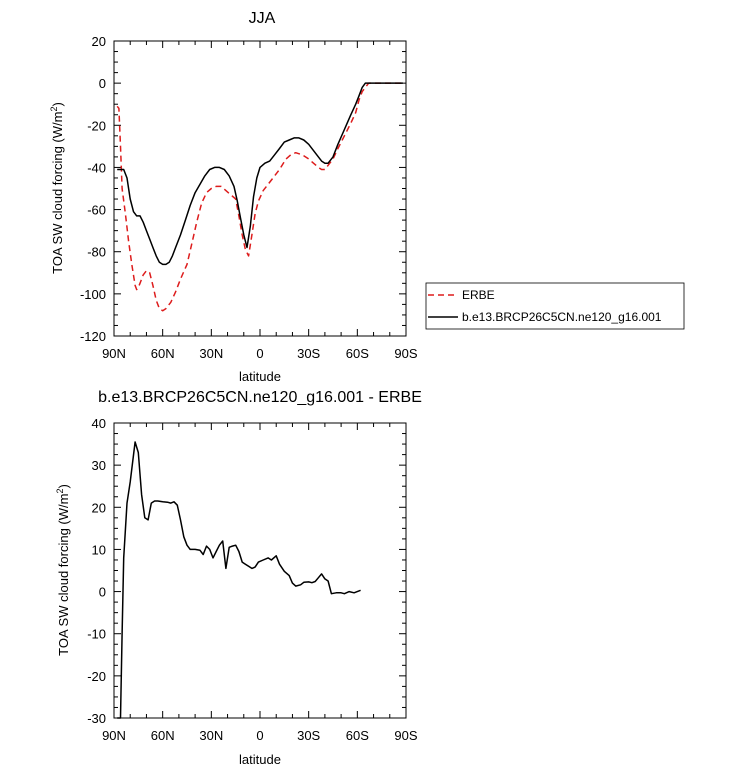 The image size is (733, 771). What do you see at coordinates (211, 353) in the screenshot?
I see `top-x-tick-label: 30N` at bounding box center [211, 353].